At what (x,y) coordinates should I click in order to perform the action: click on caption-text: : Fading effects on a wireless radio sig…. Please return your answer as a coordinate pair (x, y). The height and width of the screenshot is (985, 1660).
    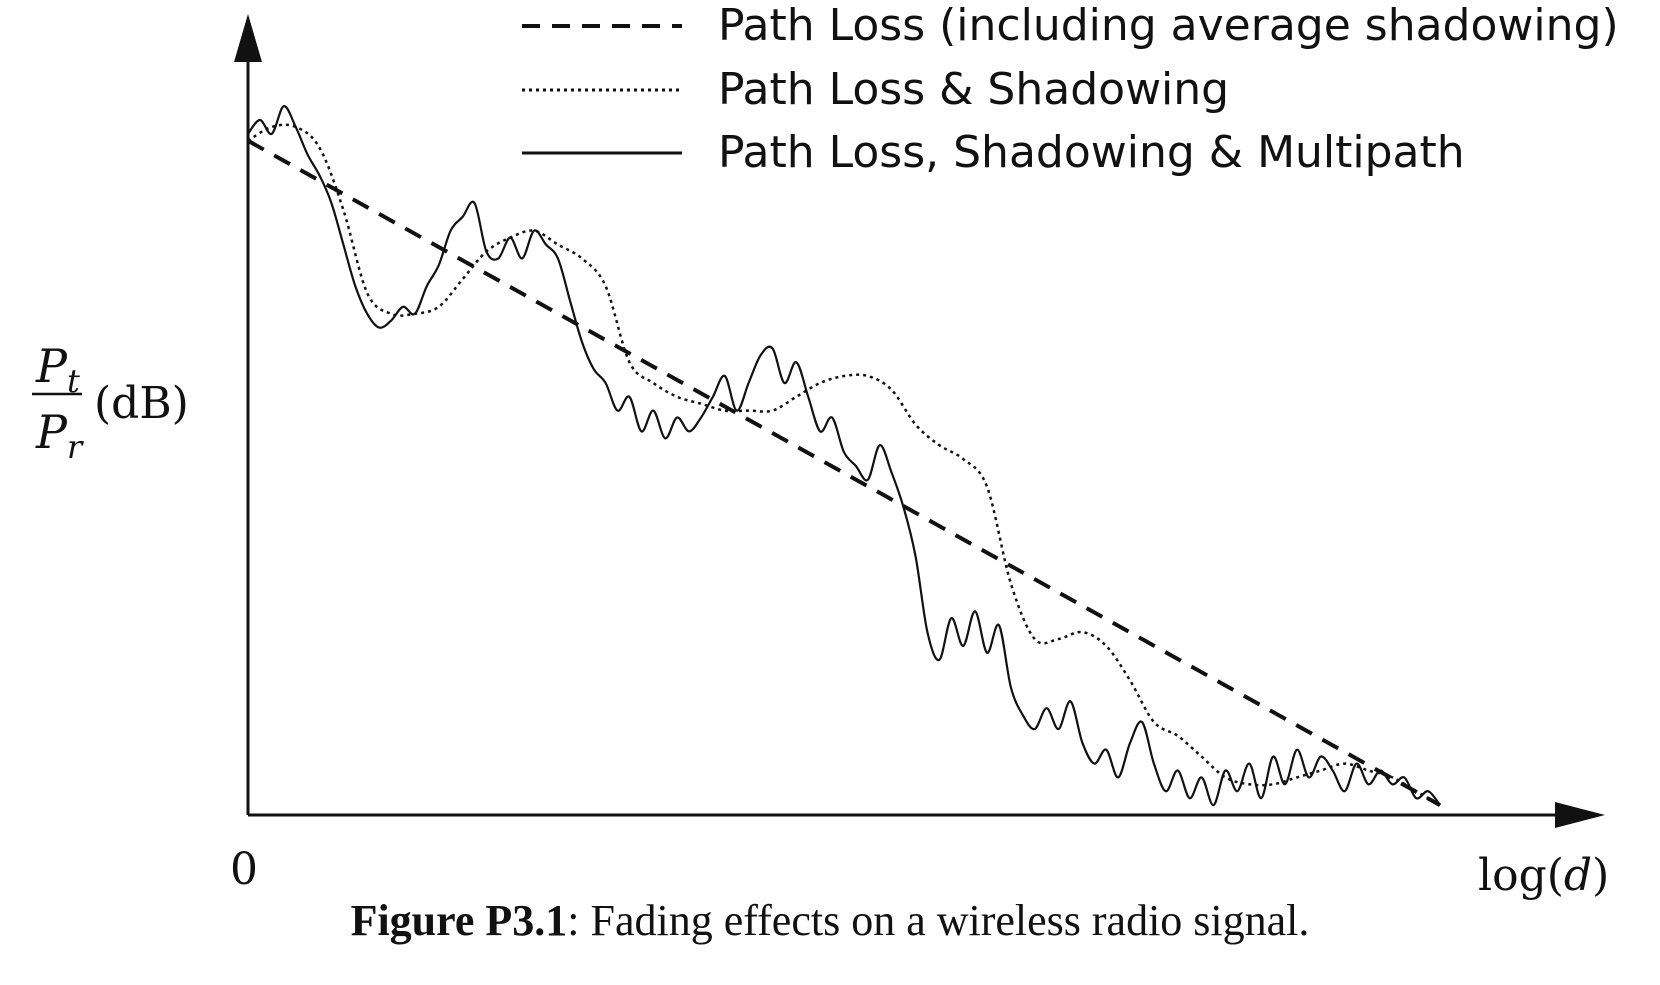
    Looking at the image, I should click on (938, 920).